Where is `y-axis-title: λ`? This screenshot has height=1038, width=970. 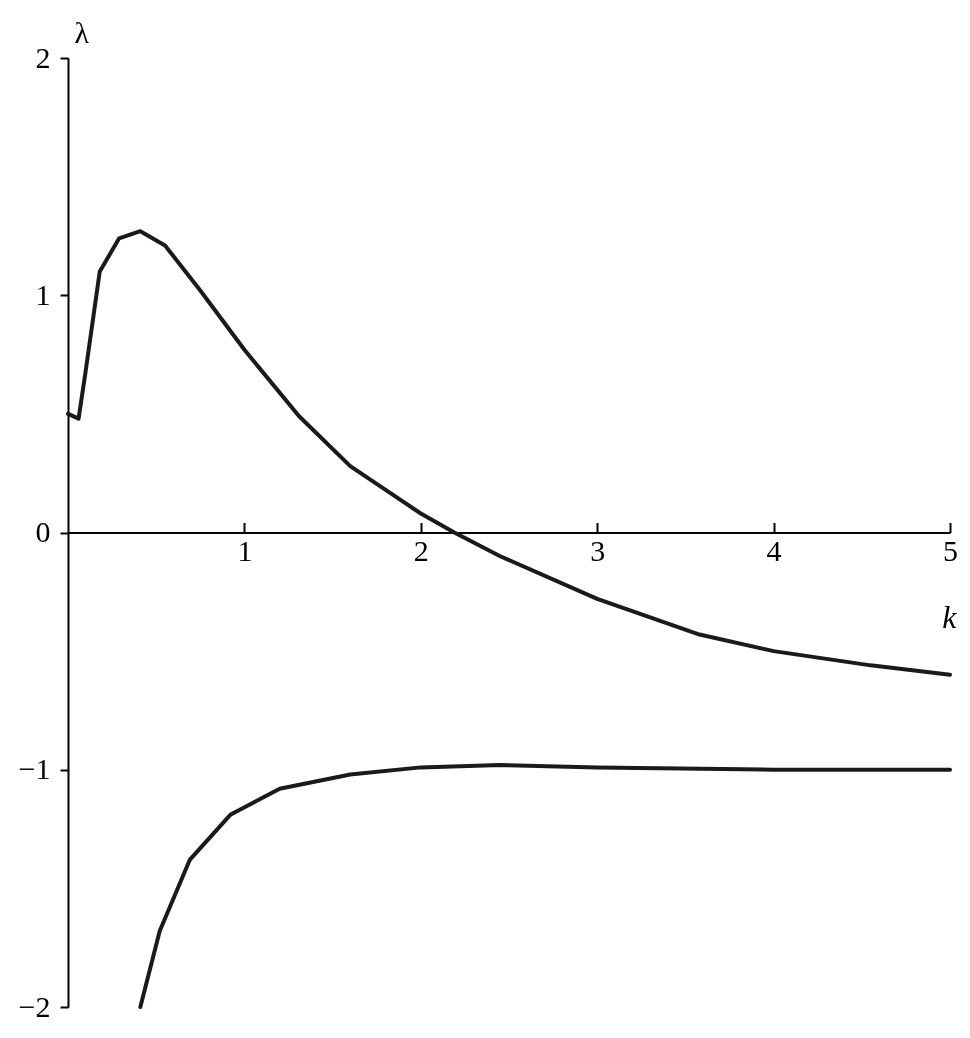 y-axis-title: λ is located at coordinates (82, 32).